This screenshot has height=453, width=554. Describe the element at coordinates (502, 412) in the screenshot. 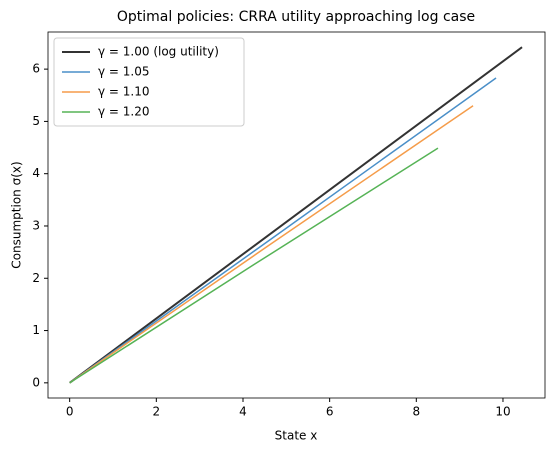

I see `x-tick-label: 10` at that location.